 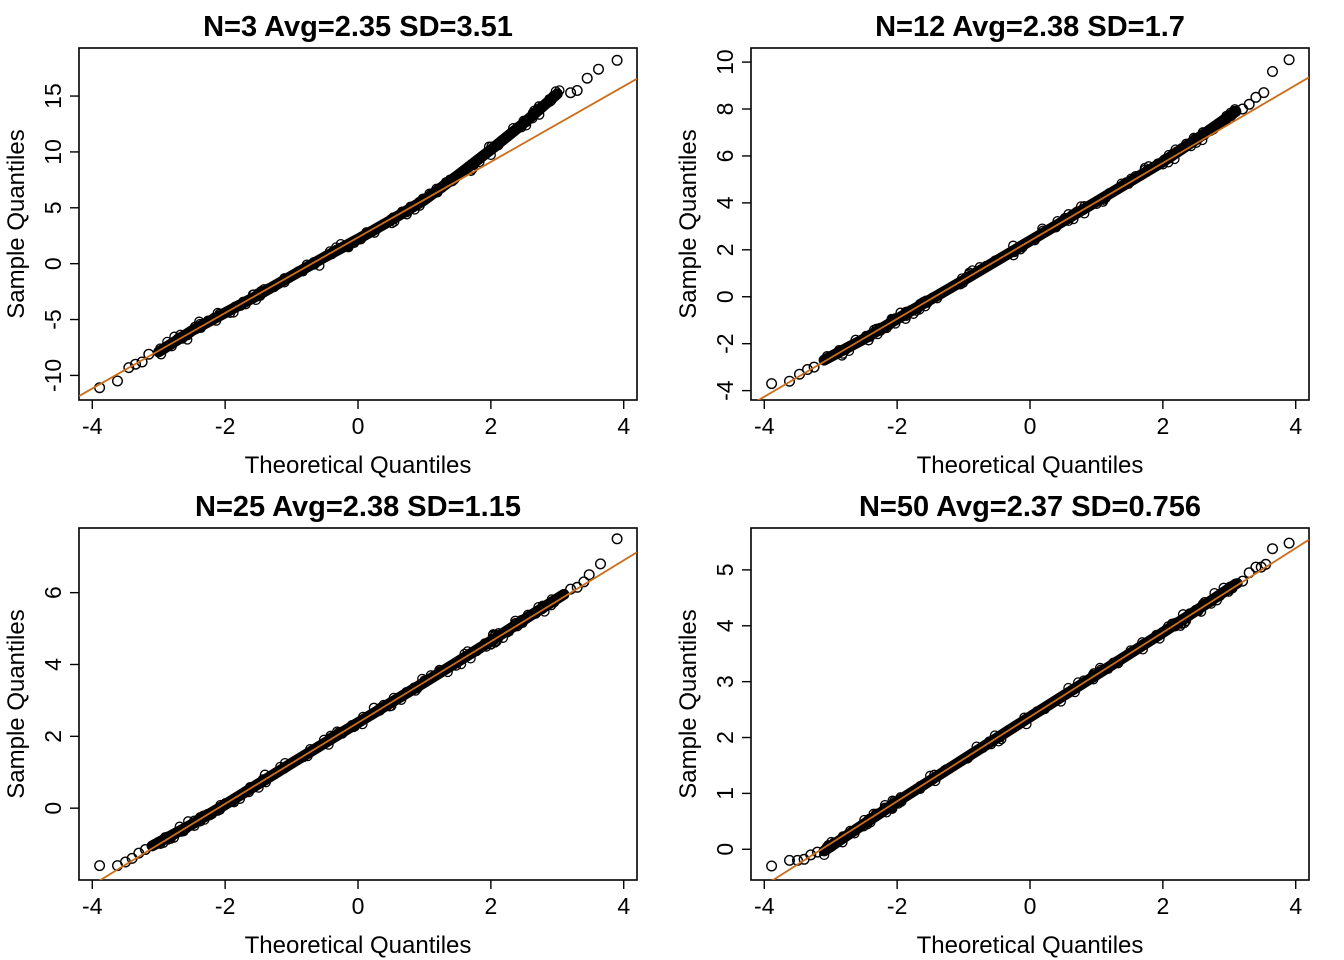 What do you see at coordinates (53, 319) in the screenshot?
I see `y-tick-label: -5` at bounding box center [53, 319].